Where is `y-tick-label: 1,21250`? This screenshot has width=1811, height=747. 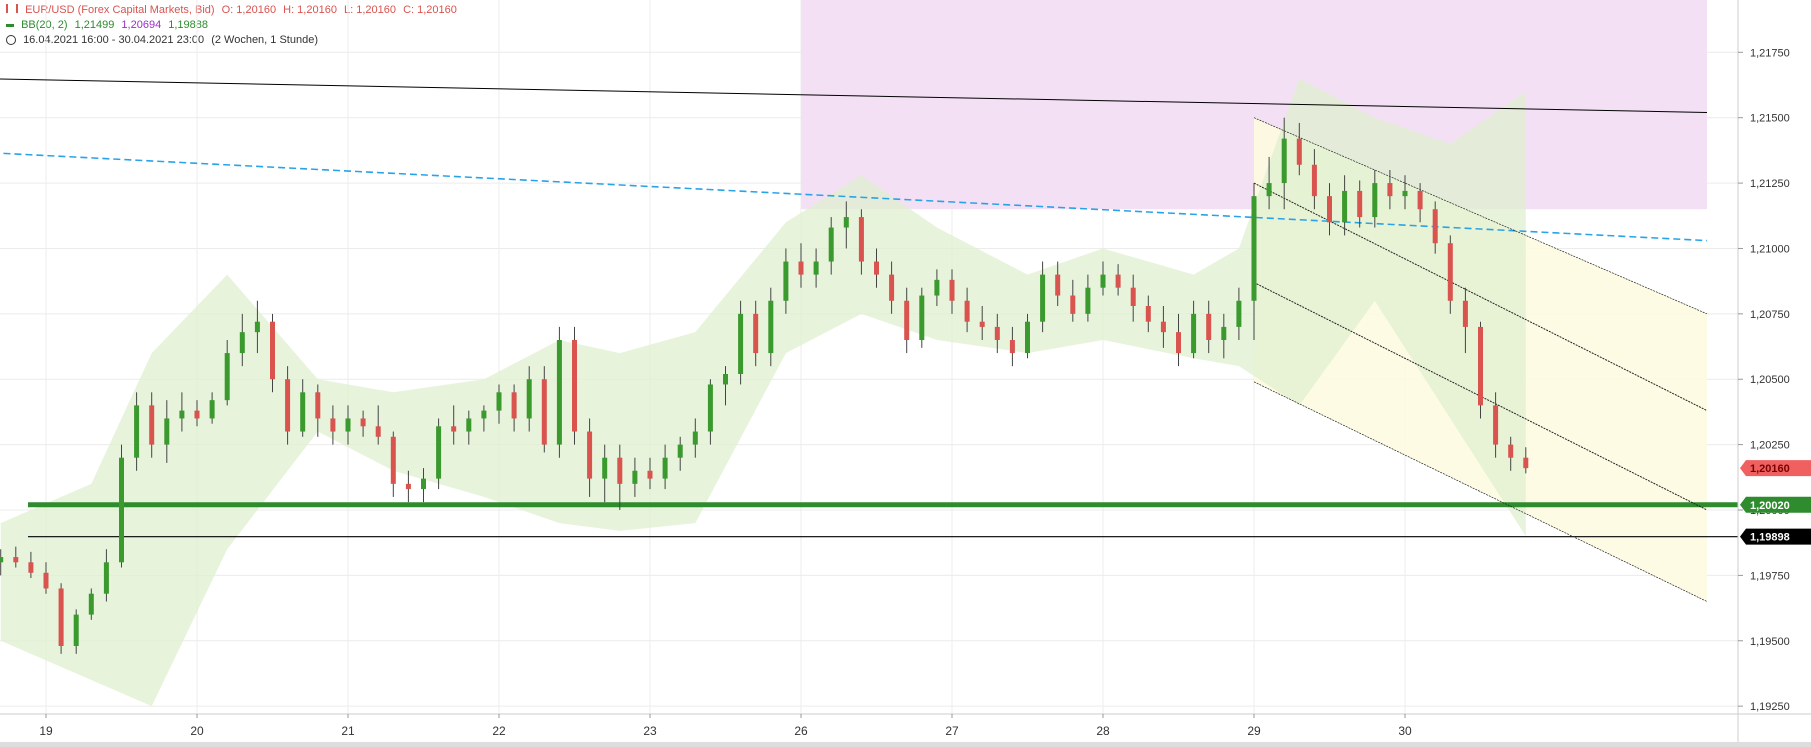
y-tick-label: 1,21250 is located at coordinates (1770, 184).